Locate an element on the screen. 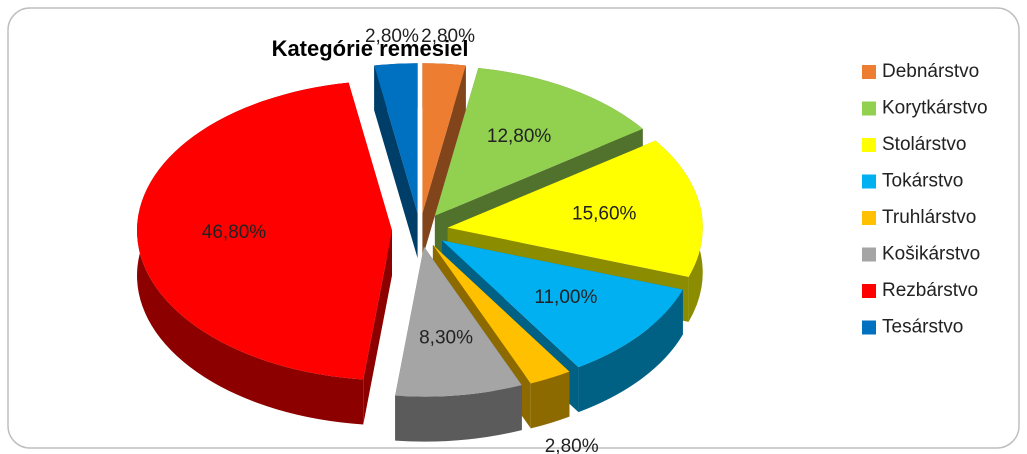 The width and height of the screenshot is (1027, 454). data-label: 8,30% is located at coordinates (446, 338).